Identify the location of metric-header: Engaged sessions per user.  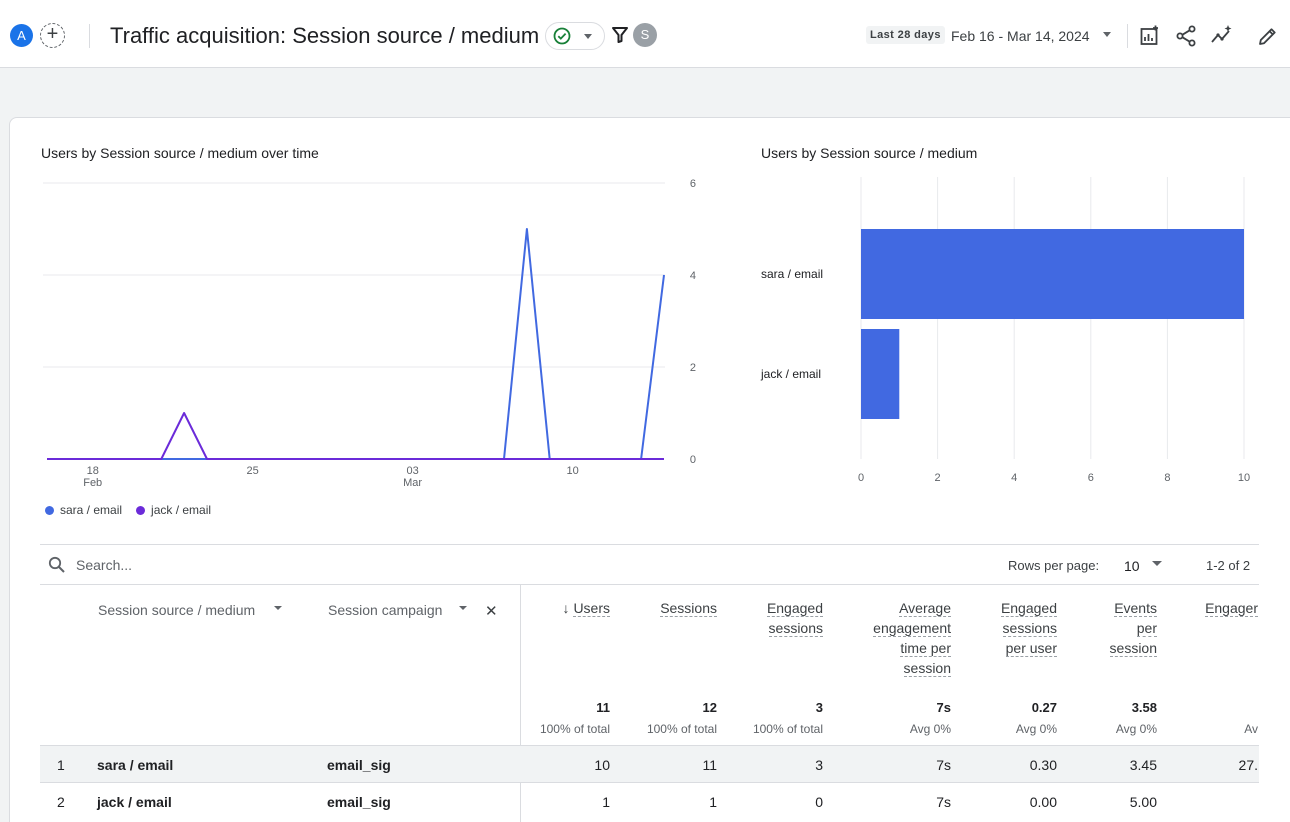
(1028, 628).